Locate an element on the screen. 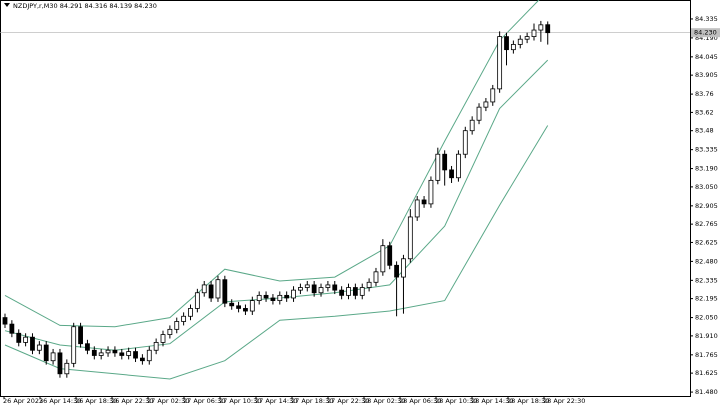 This screenshot has width=720, height=406. y-tick-label: 82.195 is located at coordinates (706, 299).